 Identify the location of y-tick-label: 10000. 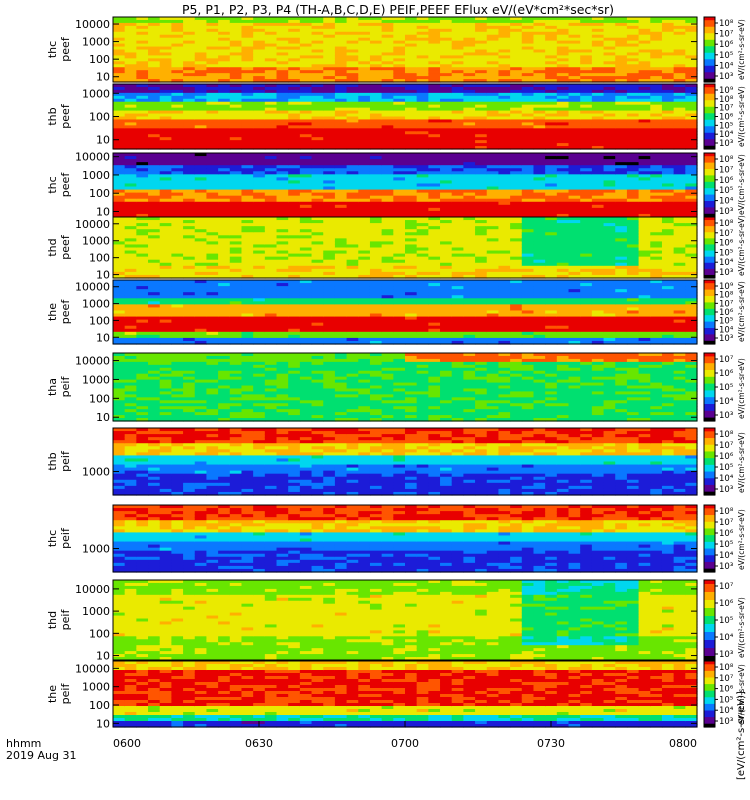
(92, 24).